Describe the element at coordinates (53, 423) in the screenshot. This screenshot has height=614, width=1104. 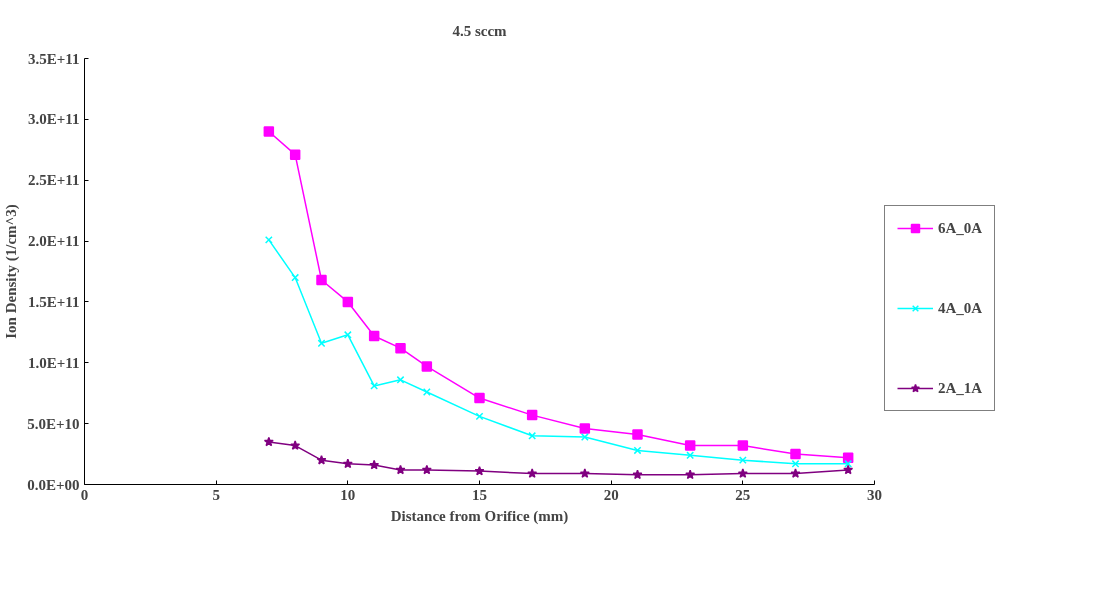
I see `y-tick-label: 5.0E+10` at that location.